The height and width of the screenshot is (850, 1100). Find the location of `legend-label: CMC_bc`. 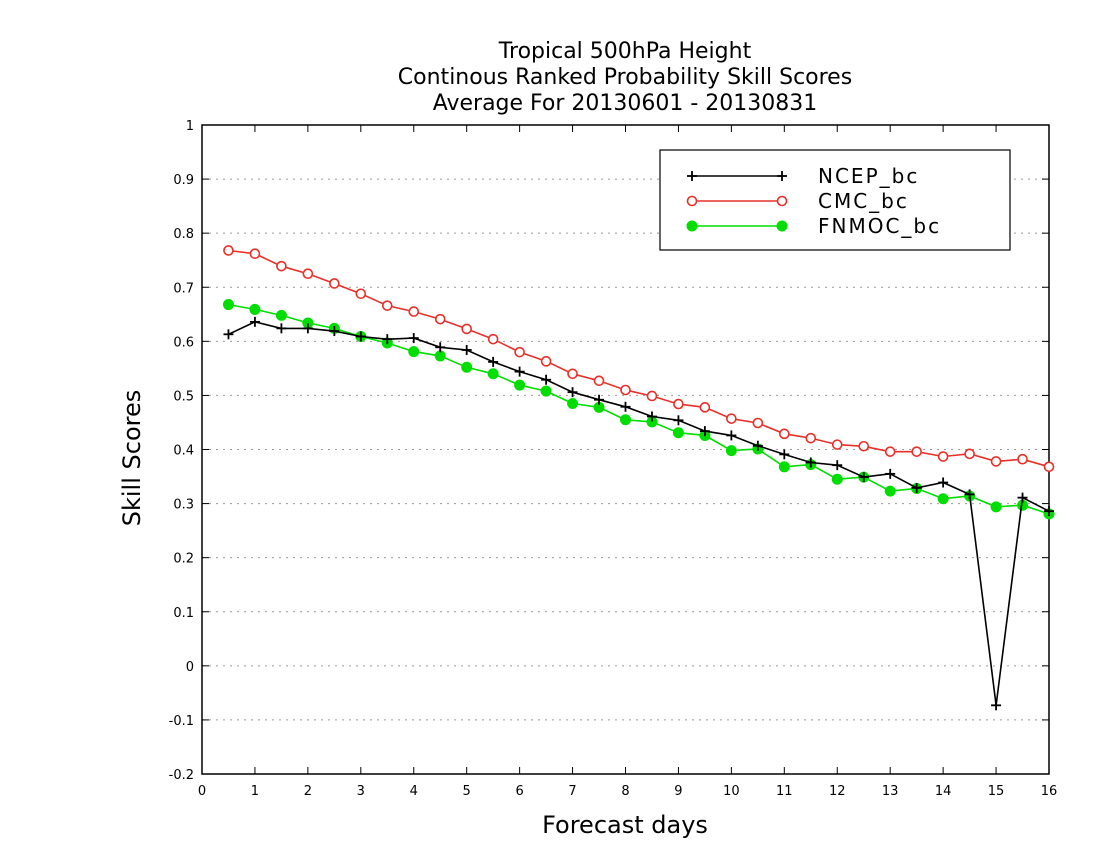

legend-label: CMC_bc is located at coordinates (863, 201).